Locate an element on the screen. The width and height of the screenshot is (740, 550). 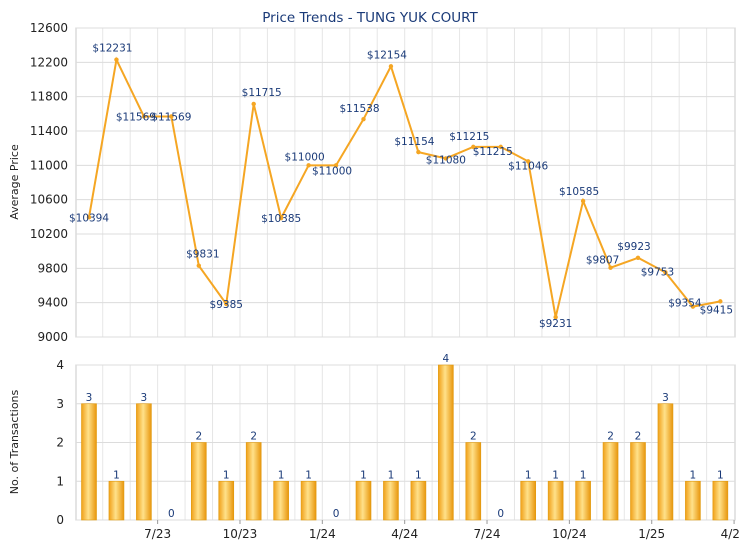
price-tick-label: 12200 is located at coordinates (49, 62).